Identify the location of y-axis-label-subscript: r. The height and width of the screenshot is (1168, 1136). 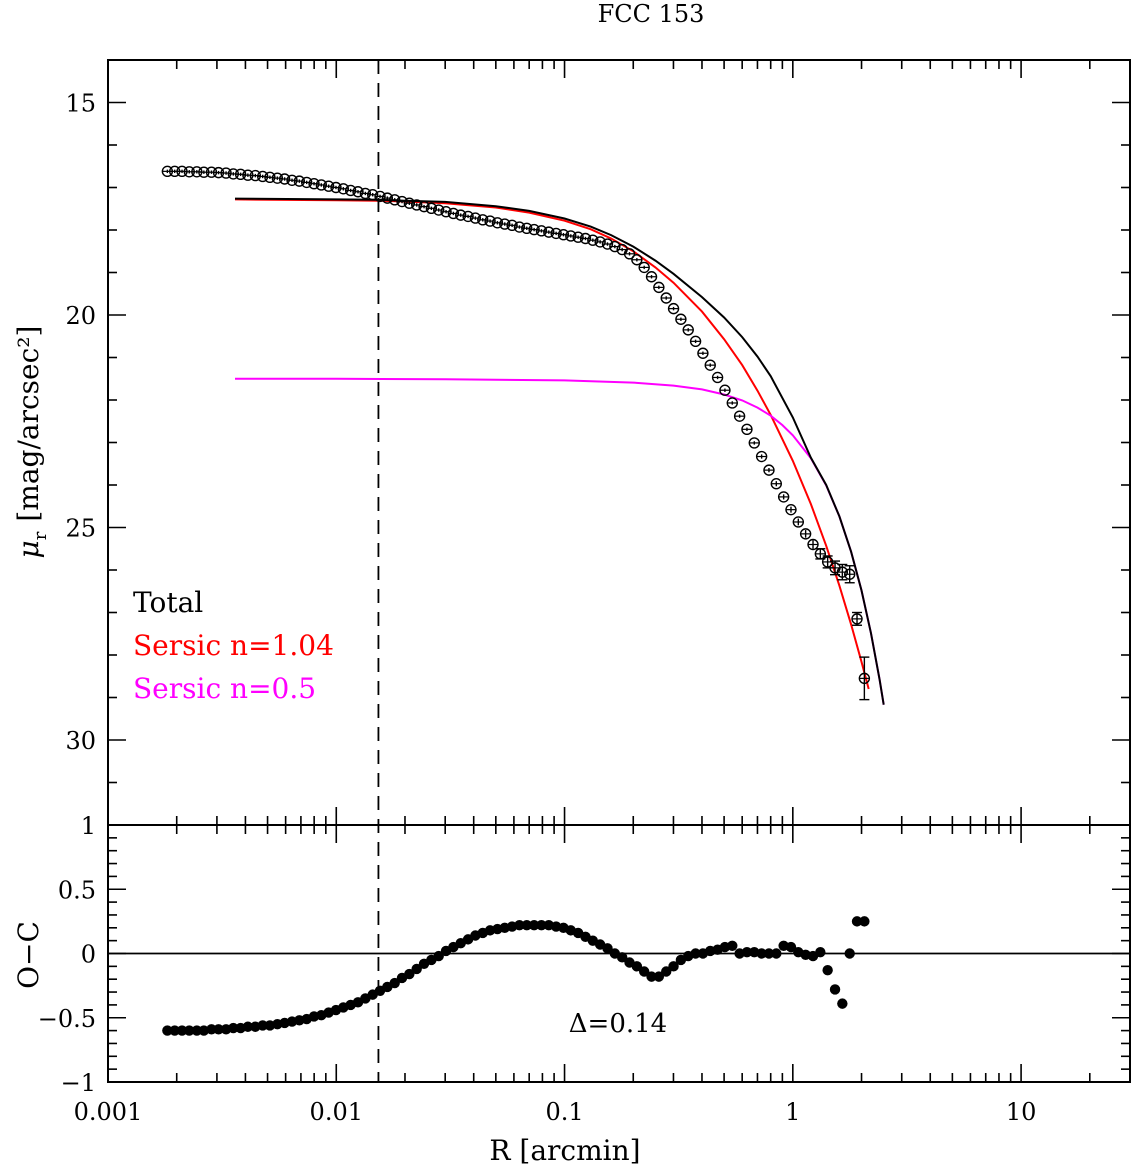
(40, 535).